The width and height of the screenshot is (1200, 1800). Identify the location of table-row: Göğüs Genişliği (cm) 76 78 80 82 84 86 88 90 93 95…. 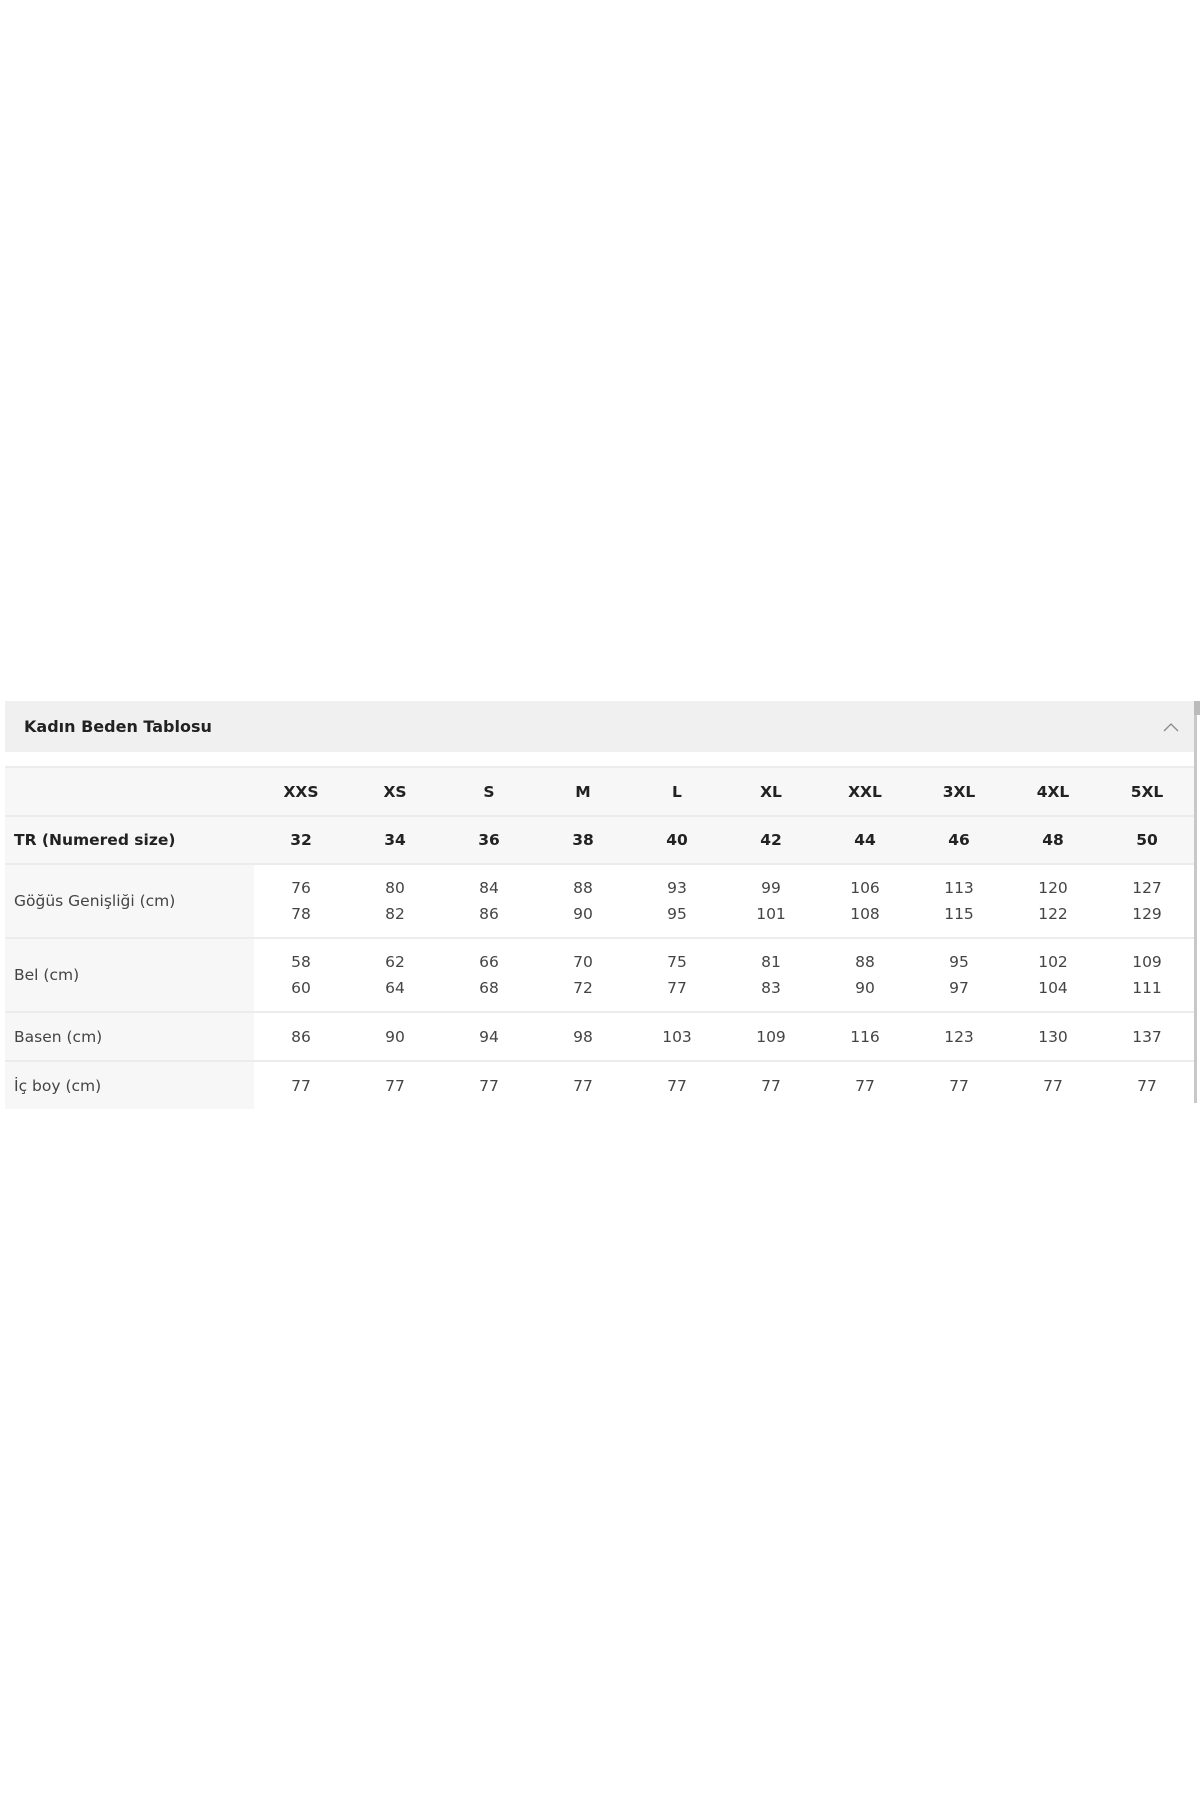
(599, 900).